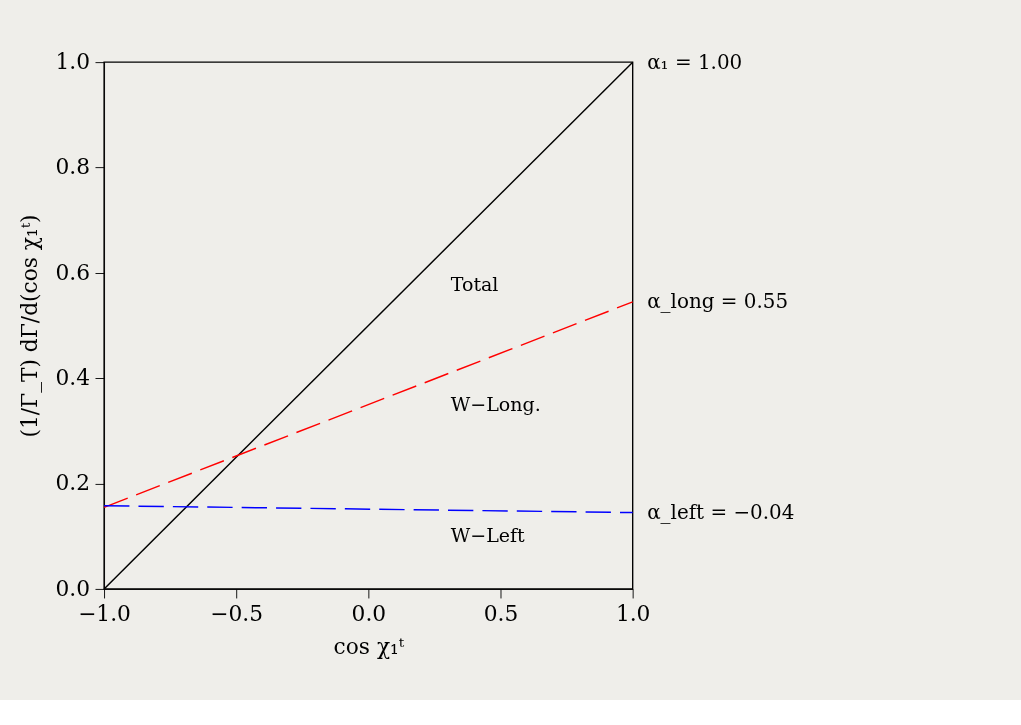 This screenshot has height=725, width=1021. What do you see at coordinates (633, 614) in the screenshot?
I see `x-tick-label: 1.0` at bounding box center [633, 614].